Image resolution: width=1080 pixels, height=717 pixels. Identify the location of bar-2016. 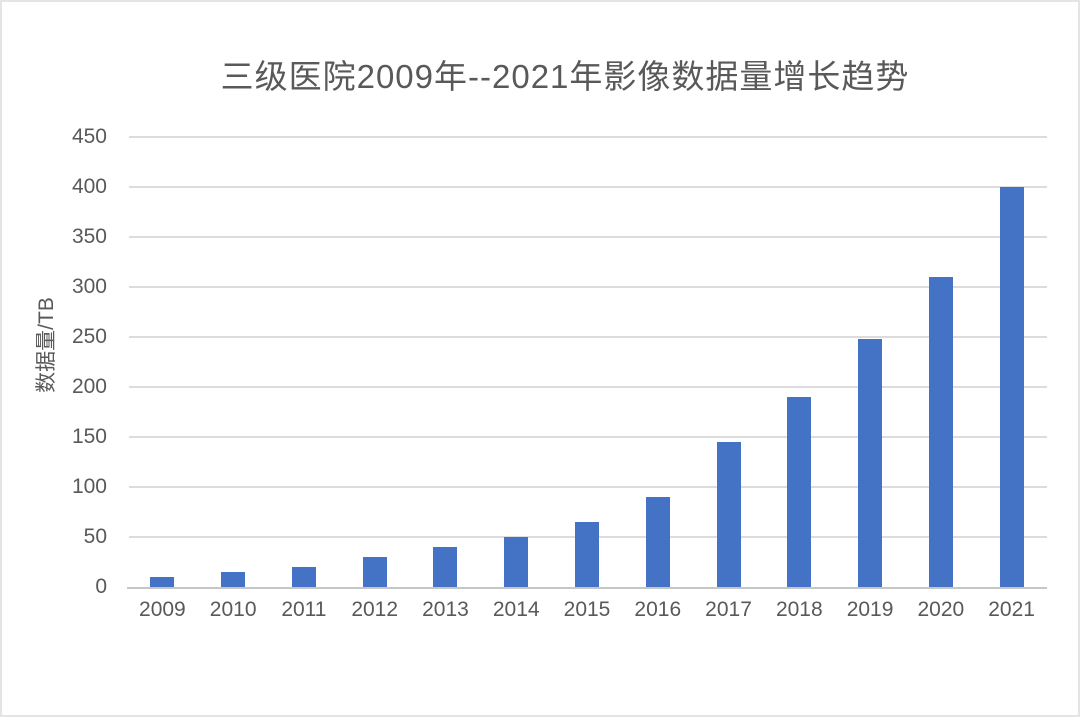
(657, 542).